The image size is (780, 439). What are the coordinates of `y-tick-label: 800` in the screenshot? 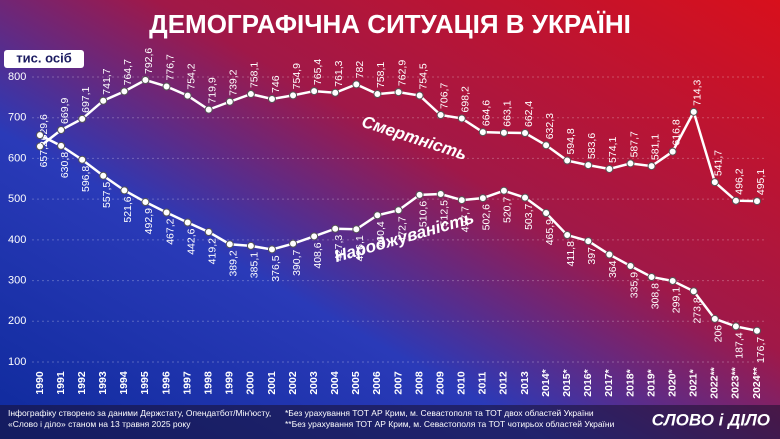 It's located at (17, 77).